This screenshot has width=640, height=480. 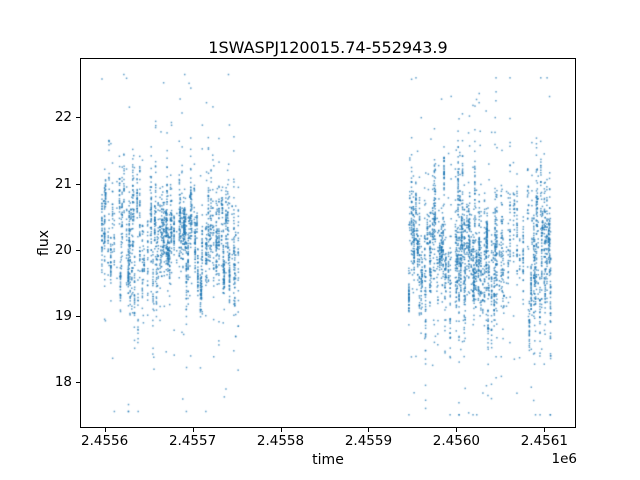 What do you see at coordinates (280, 441) in the screenshot?
I see `x-tick-label: 2.4558` at bounding box center [280, 441].